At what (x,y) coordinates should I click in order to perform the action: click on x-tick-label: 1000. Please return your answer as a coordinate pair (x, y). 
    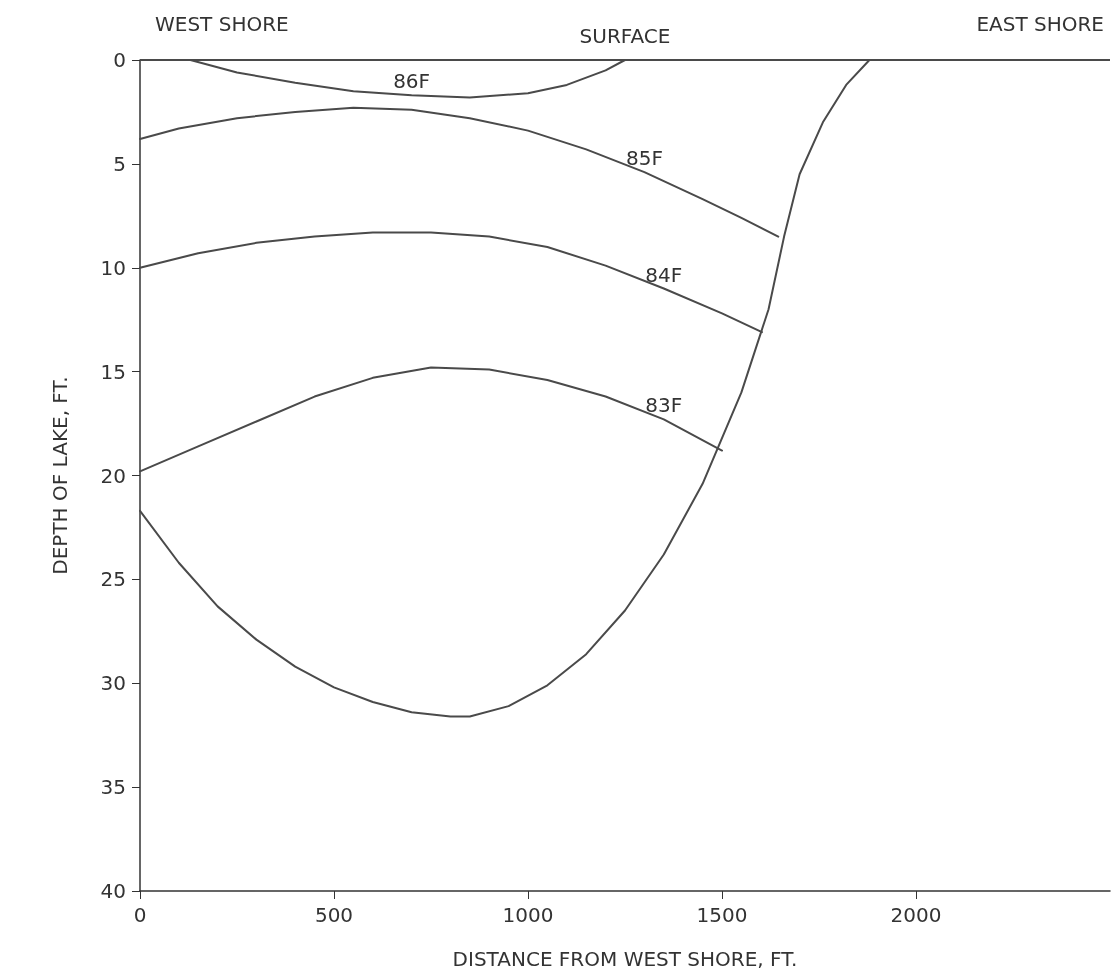
    Looking at the image, I should click on (528, 915).